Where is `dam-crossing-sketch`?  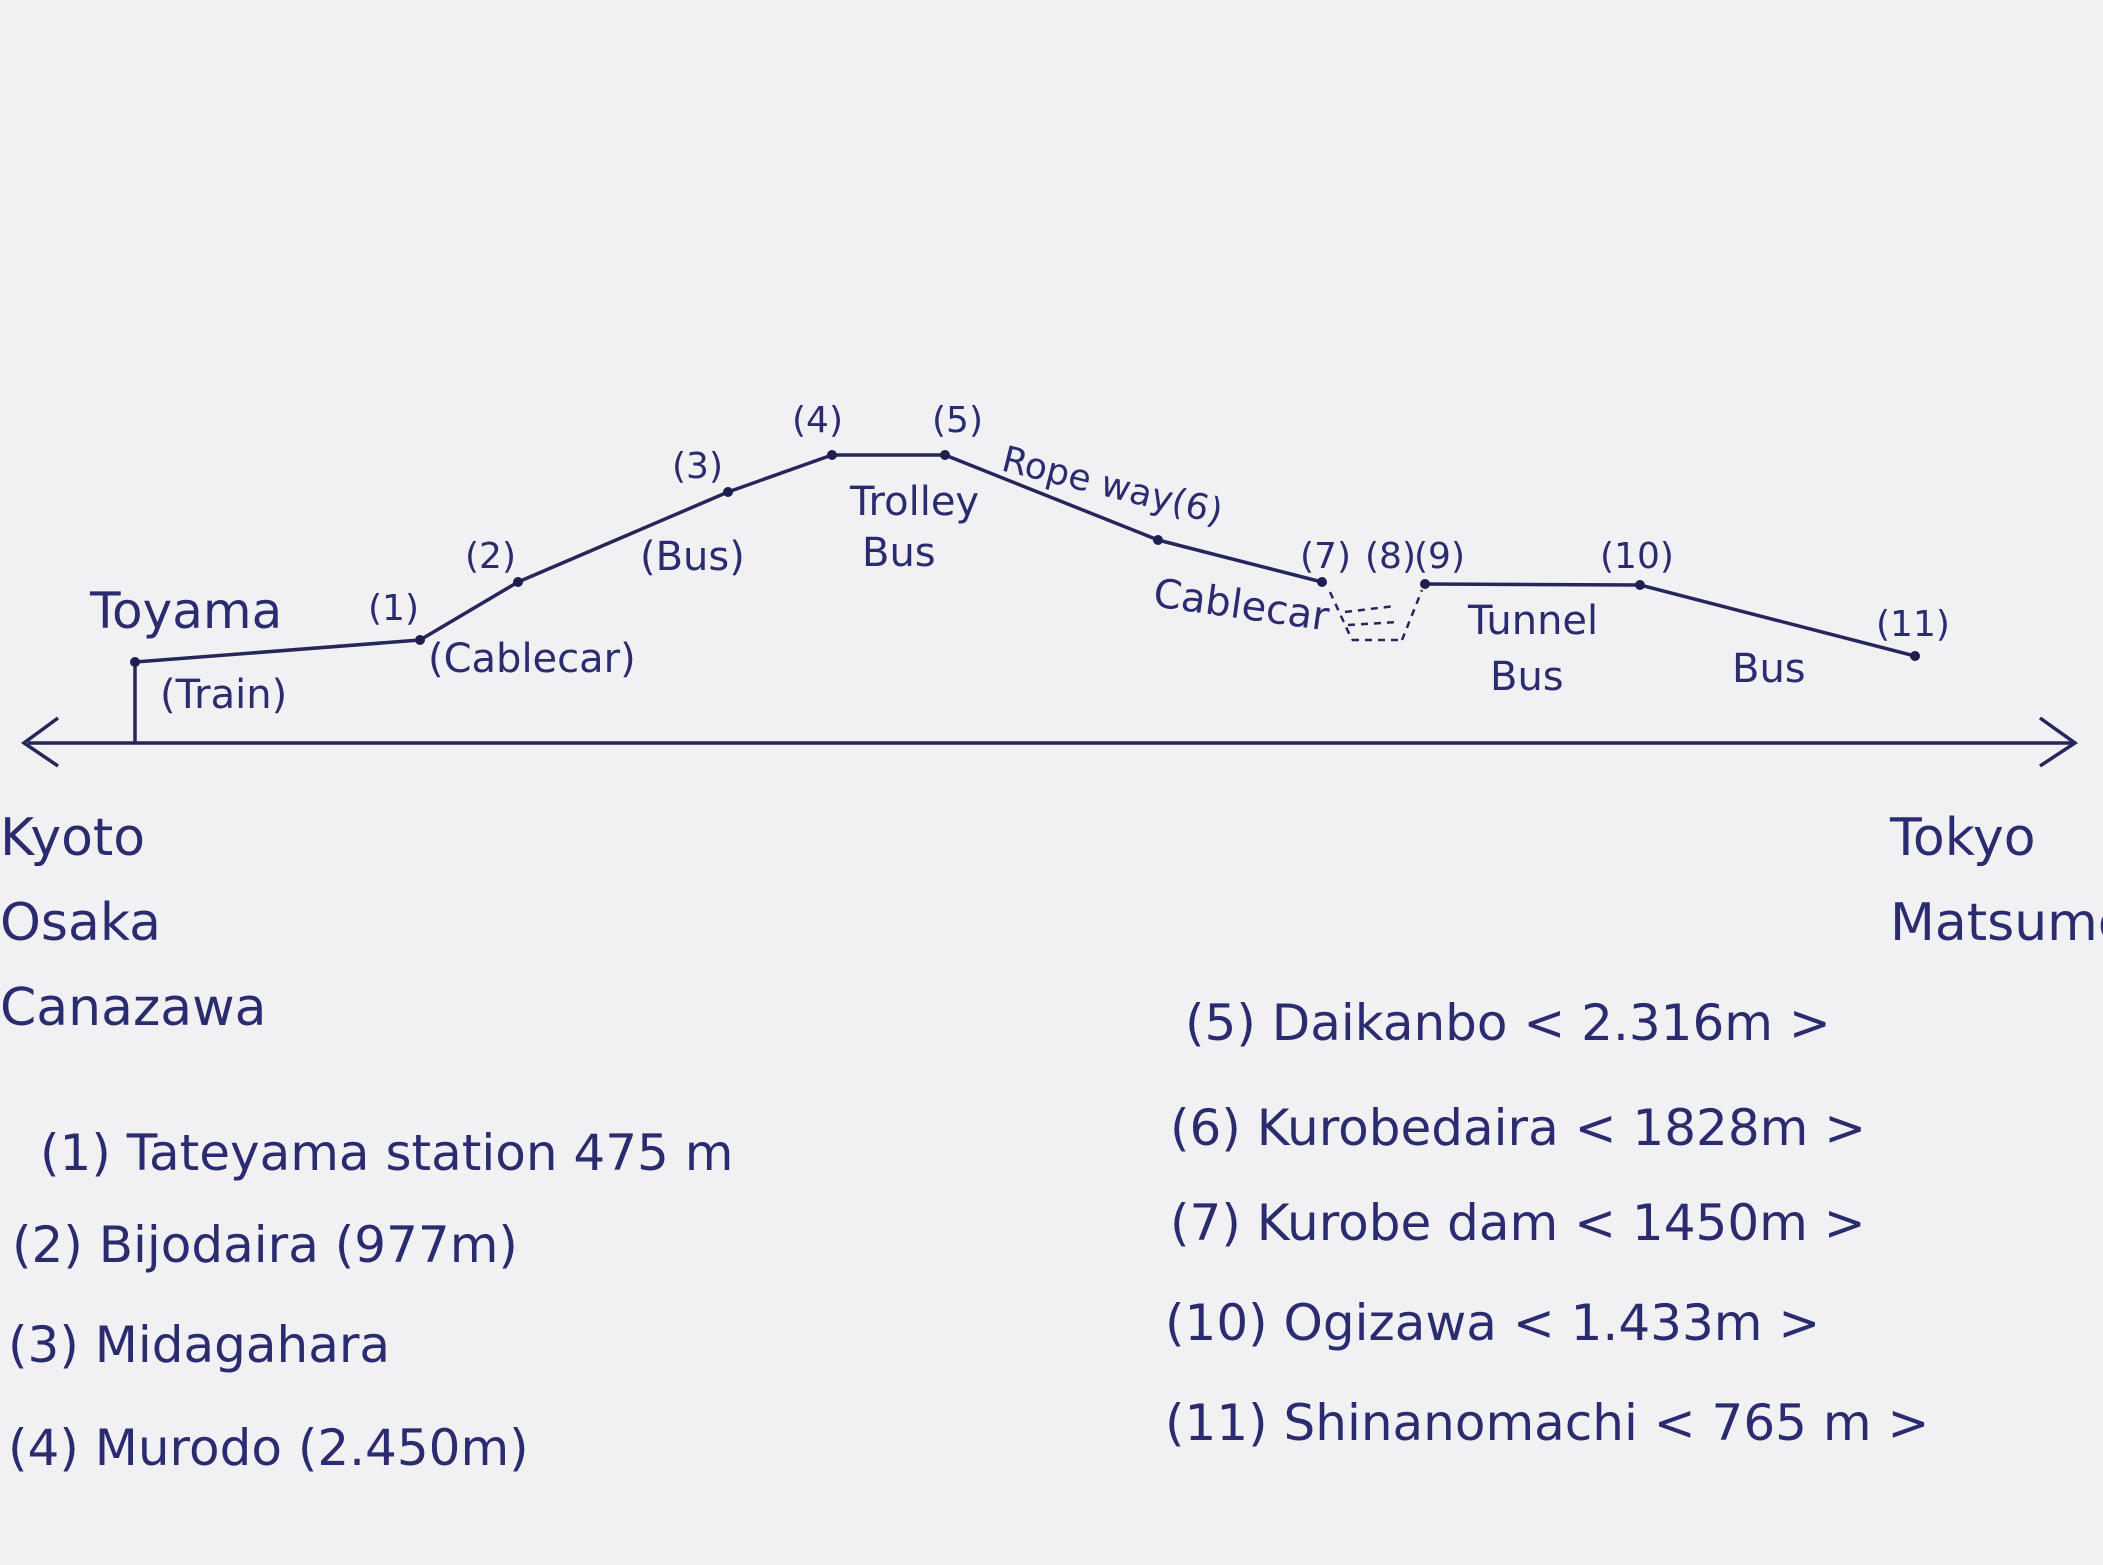
dam-crossing-sketch is located at coordinates (1376, 615).